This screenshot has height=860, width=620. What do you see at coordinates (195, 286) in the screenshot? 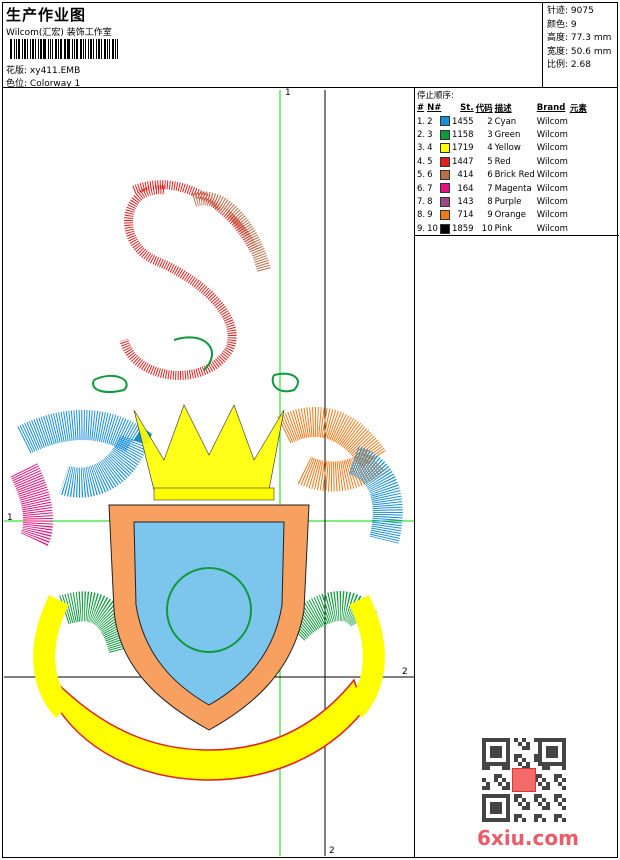
I see `dragon-motif` at bounding box center [195, 286].